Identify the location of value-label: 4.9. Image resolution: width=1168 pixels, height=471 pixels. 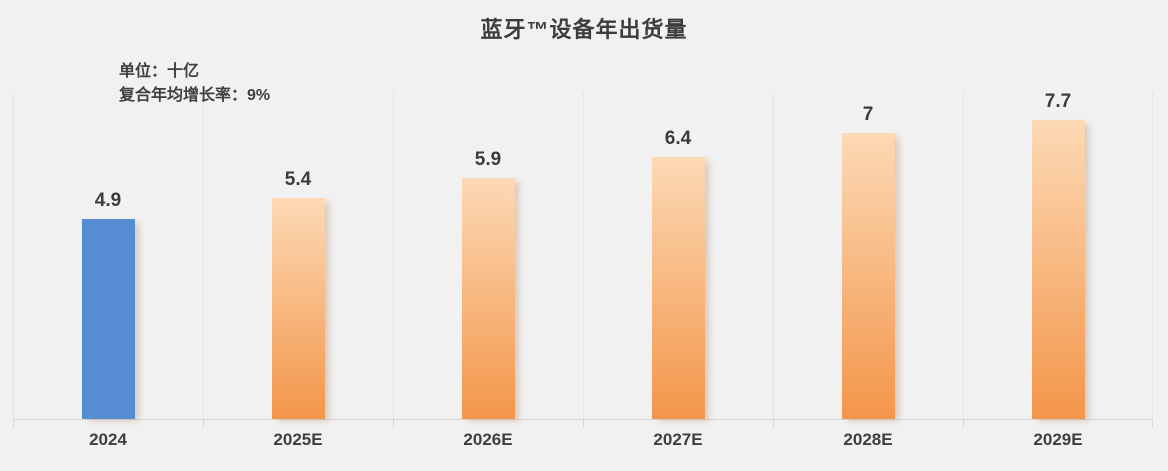
(108, 200).